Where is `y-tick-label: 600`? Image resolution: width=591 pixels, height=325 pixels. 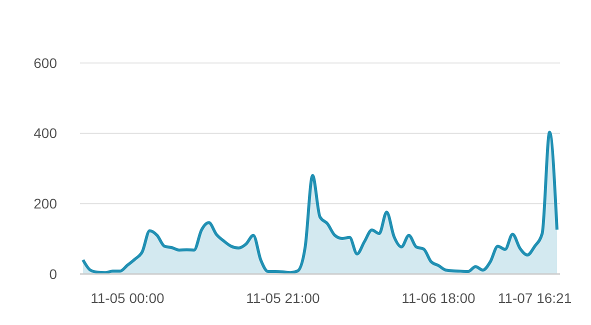 y-tick-label: 600 is located at coordinates (46, 62).